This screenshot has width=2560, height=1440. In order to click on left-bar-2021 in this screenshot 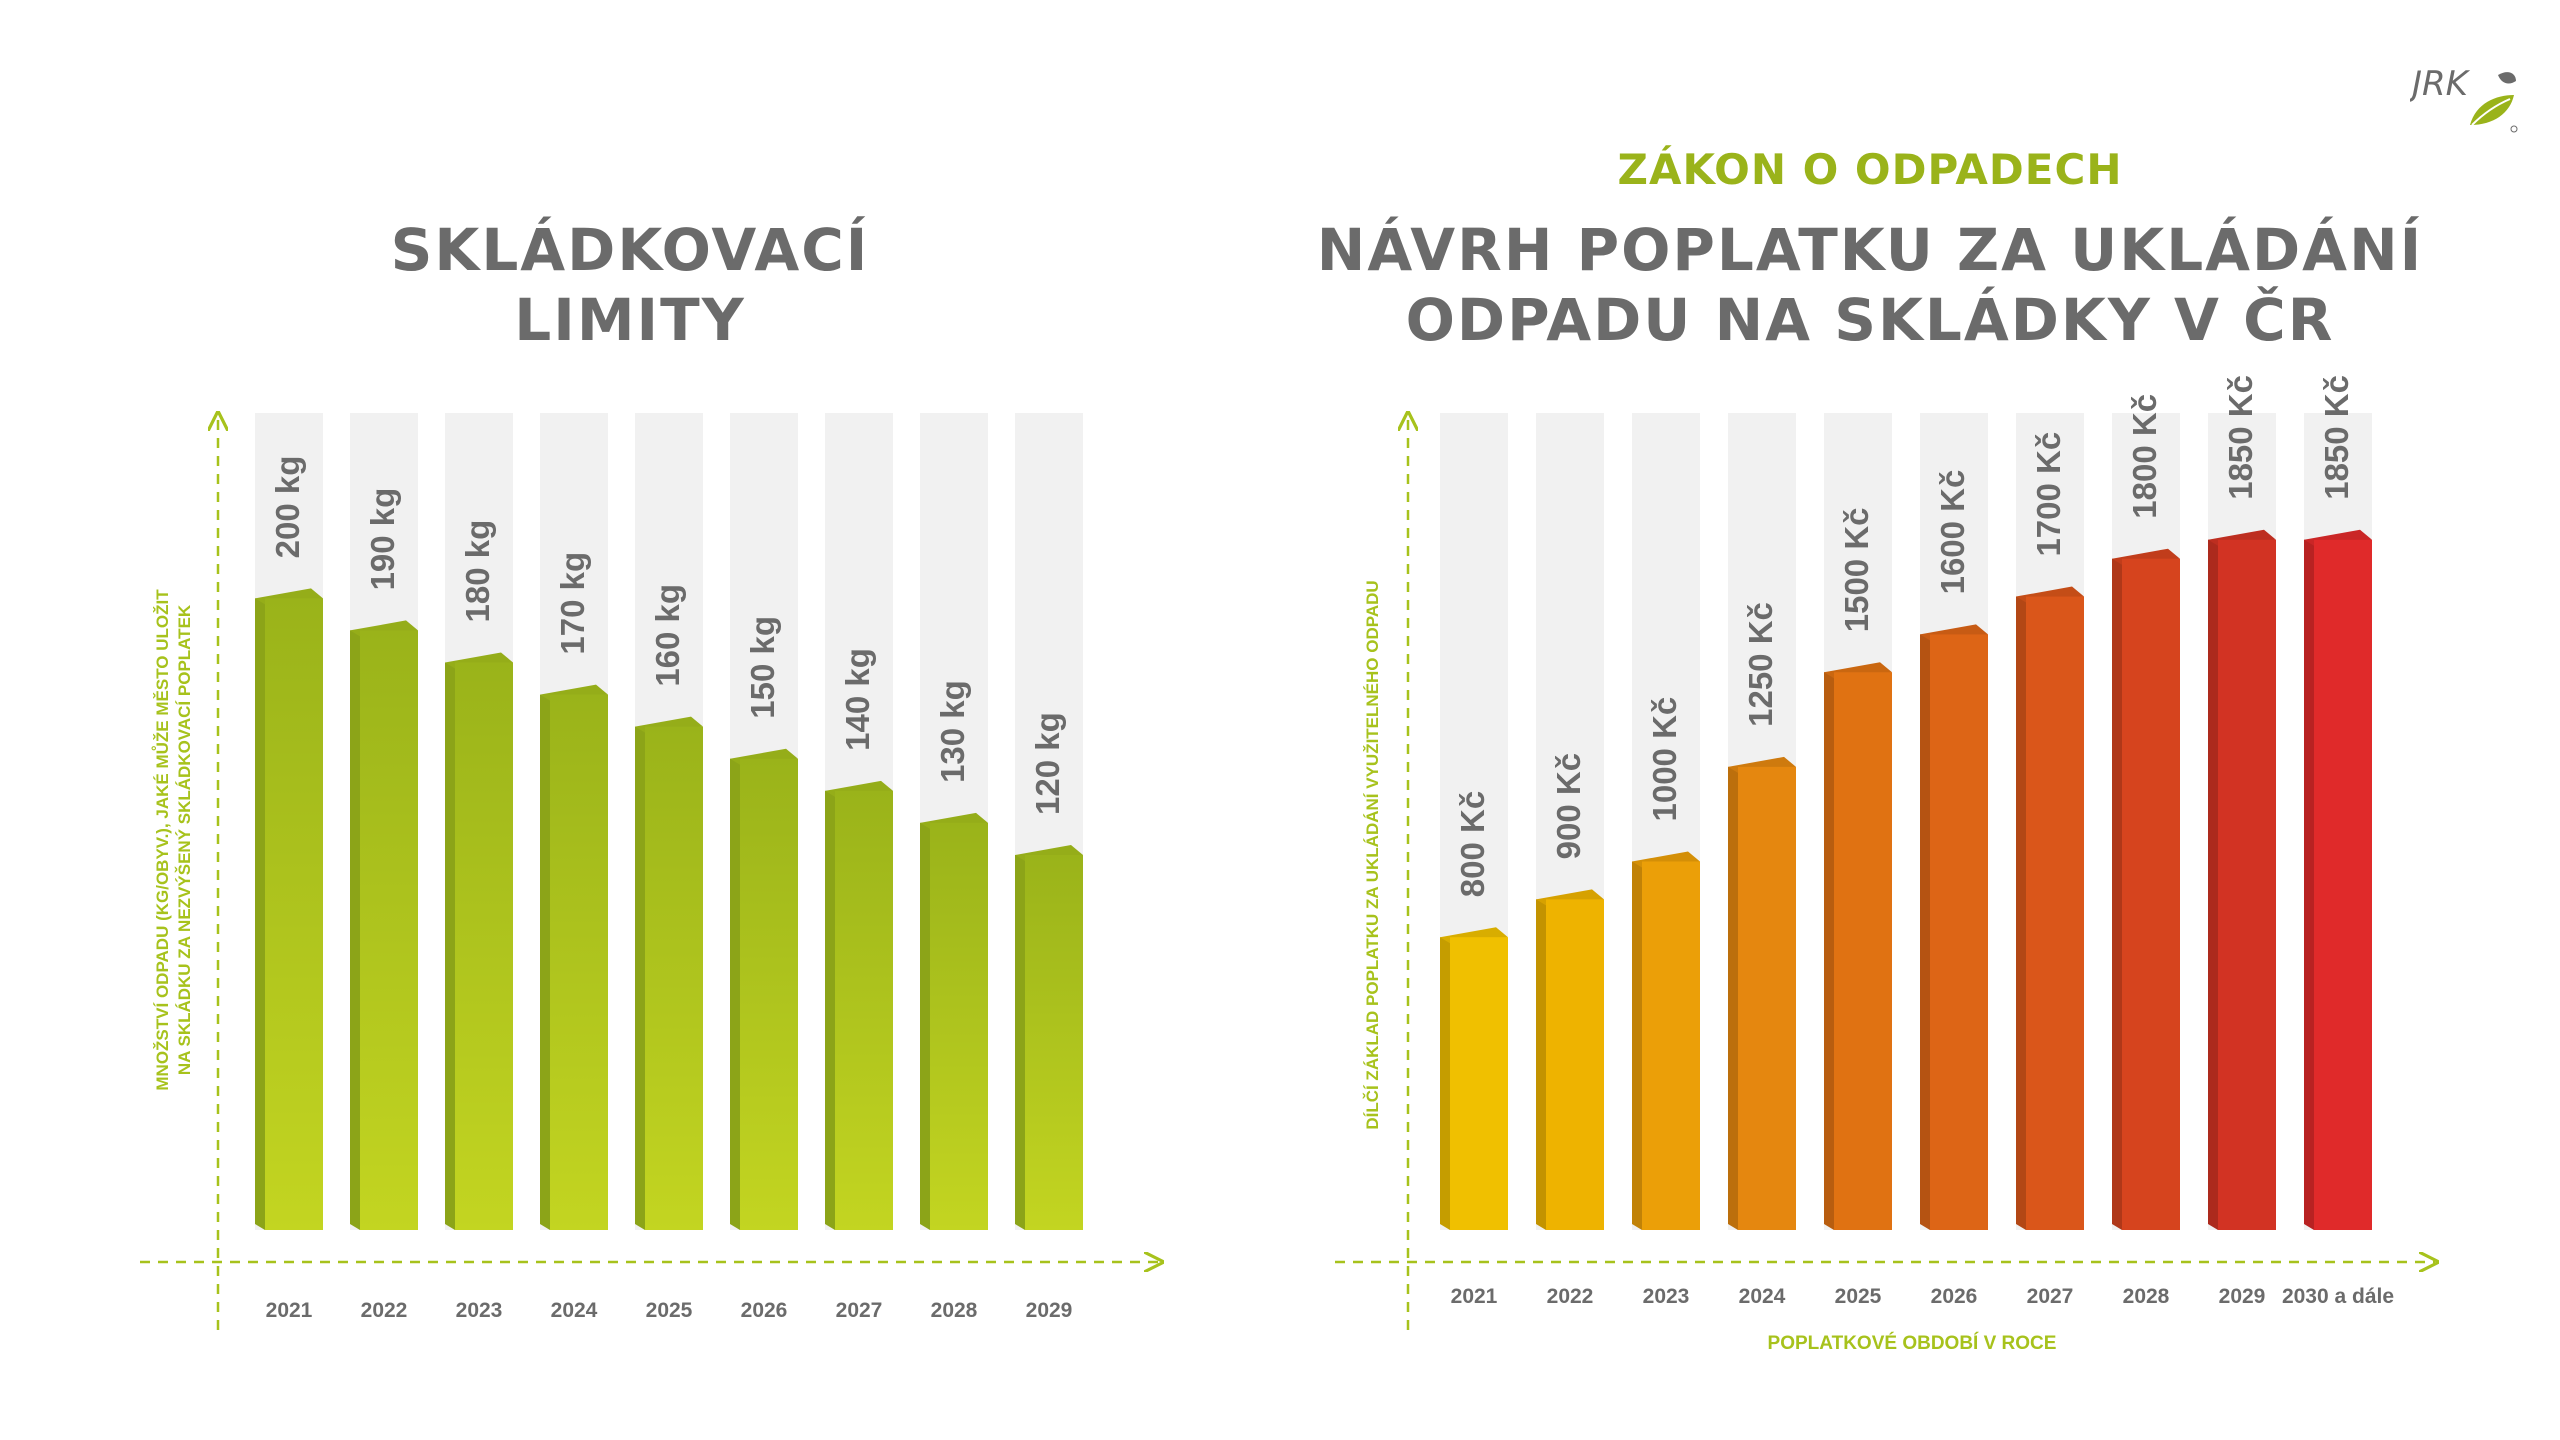, I will do `click(289, 909)`.